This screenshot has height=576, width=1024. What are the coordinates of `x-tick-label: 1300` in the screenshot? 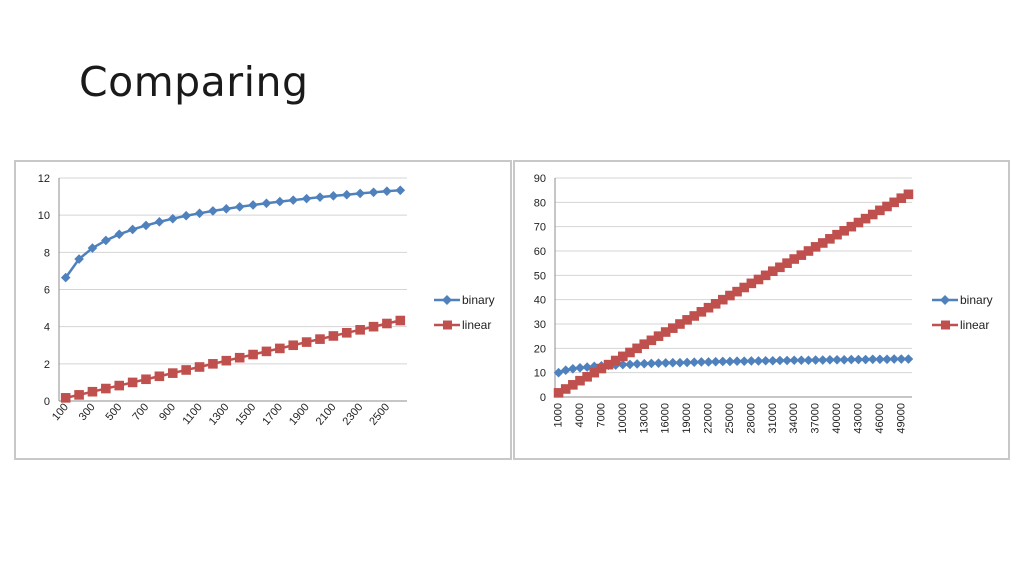 It's located at (219, 414).